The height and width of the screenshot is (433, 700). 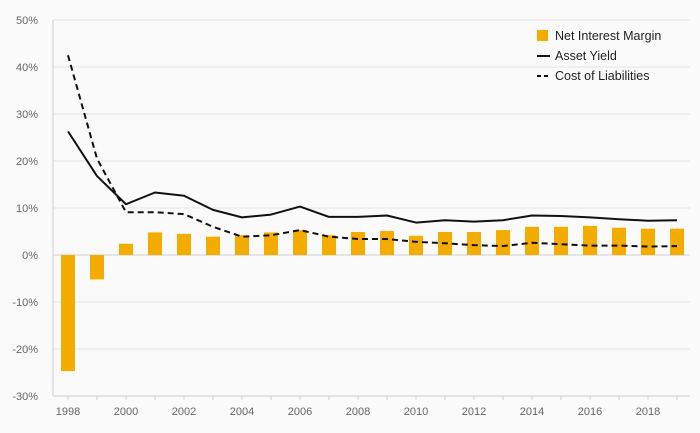 What do you see at coordinates (27, 162) in the screenshot?
I see `y-tick-label: 20%` at bounding box center [27, 162].